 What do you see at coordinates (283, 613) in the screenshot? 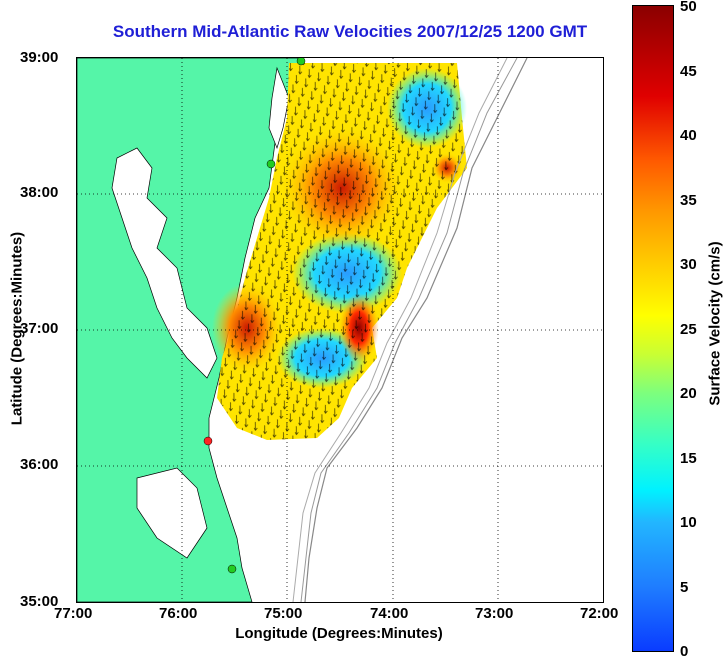
I see `x-tick-label: 75:00` at bounding box center [283, 613].